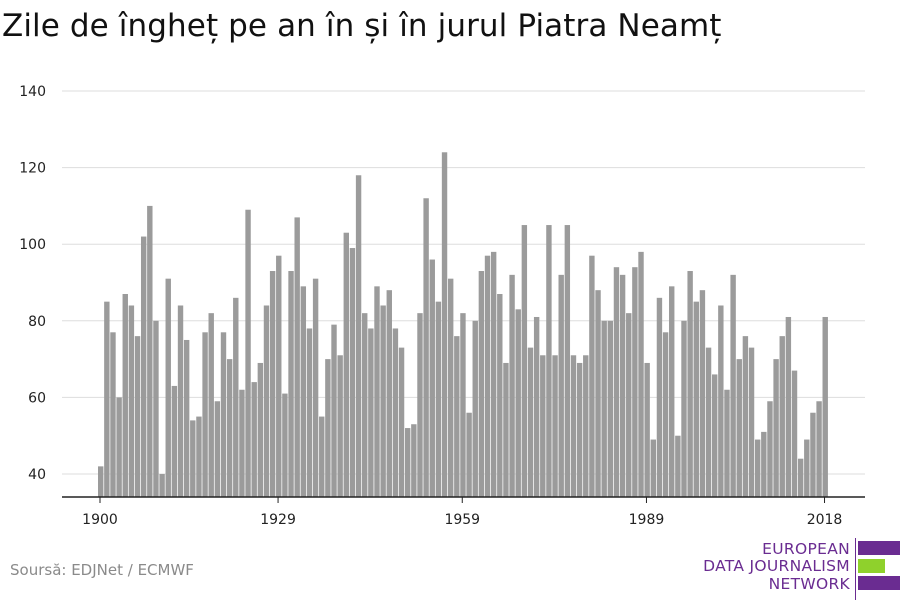 The width and height of the screenshot is (900, 600). What do you see at coordinates (150, 351) in the screenshot?
I see `bar-1908` at bounding box center [150, 351].